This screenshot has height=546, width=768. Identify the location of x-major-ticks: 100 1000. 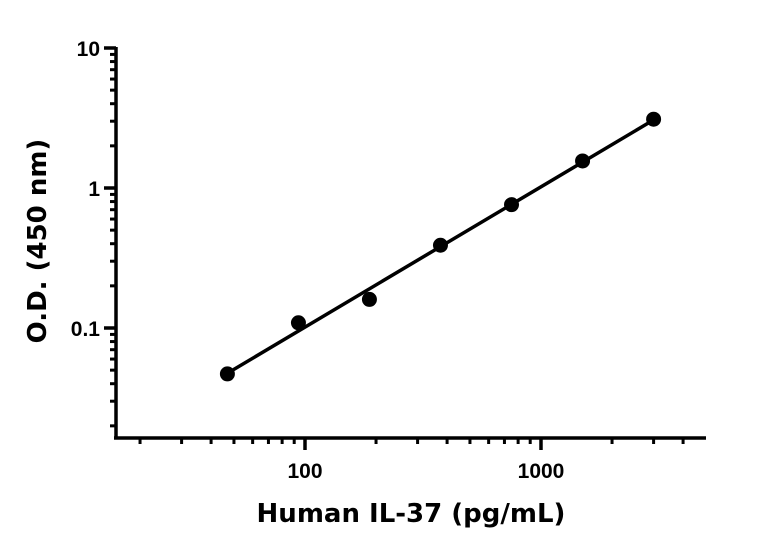
(425, 460).